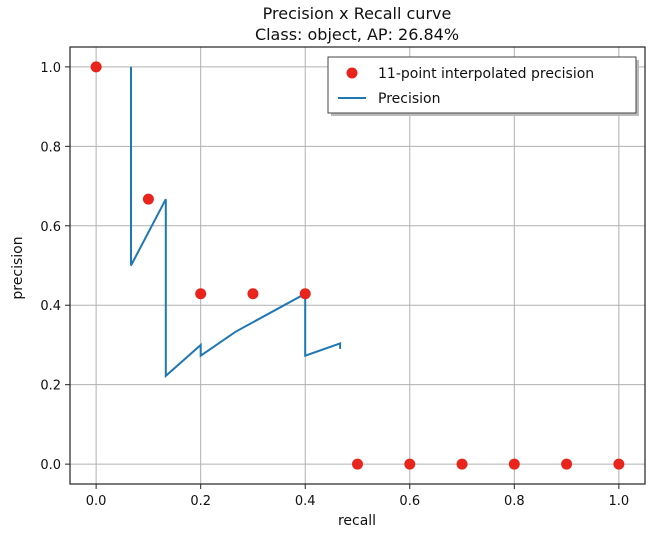  What do you see at coordinates (18, 267) in the screenshot?
I see `y-axis-label: precision` at bounding box center [18, 267].